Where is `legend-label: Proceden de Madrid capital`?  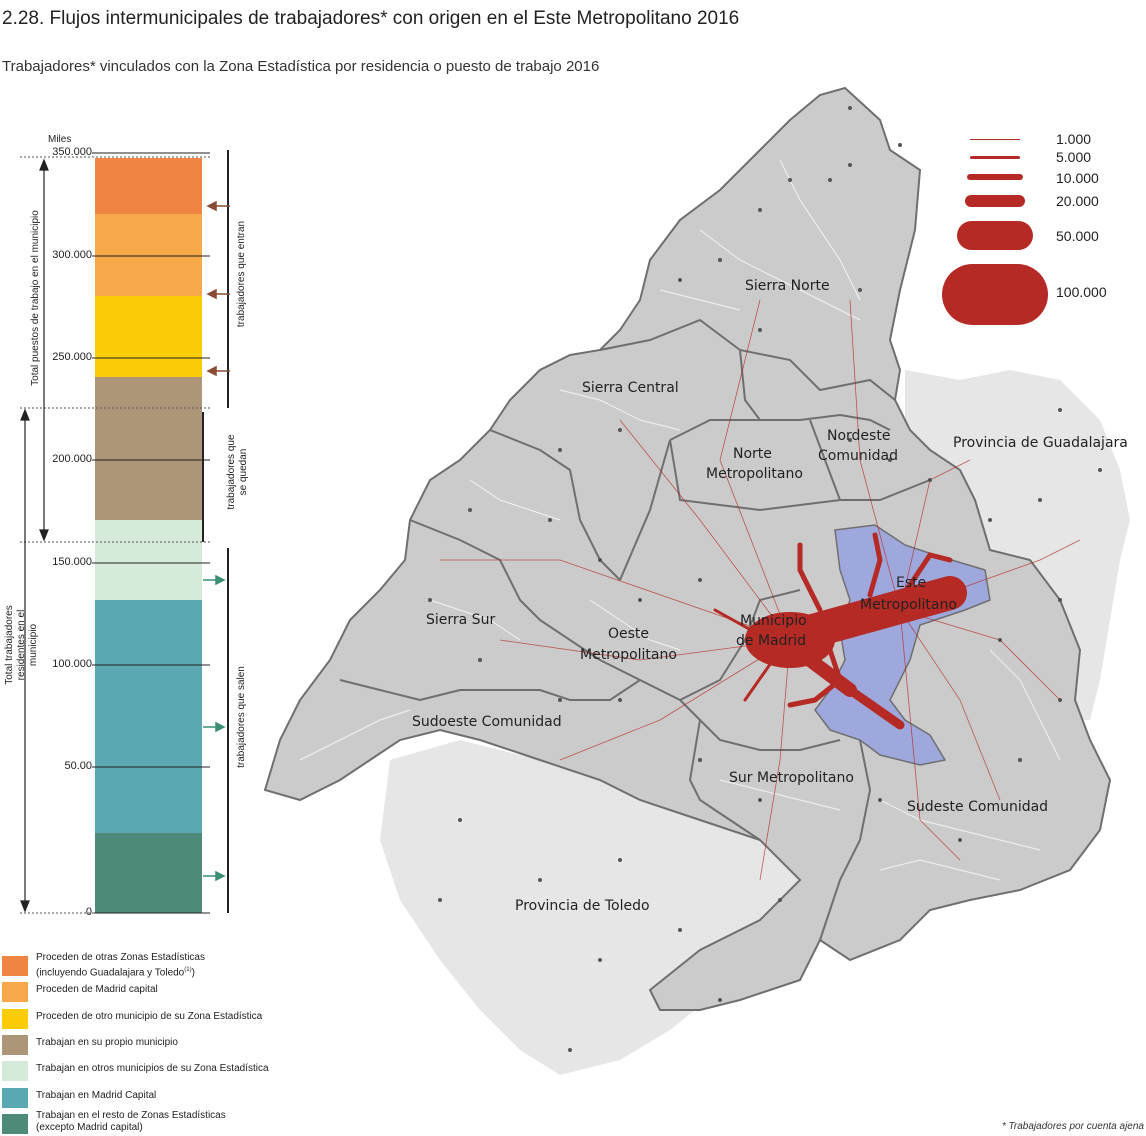
legend-label: Proceden de Madrid capital is located at coordinates (97, 989).